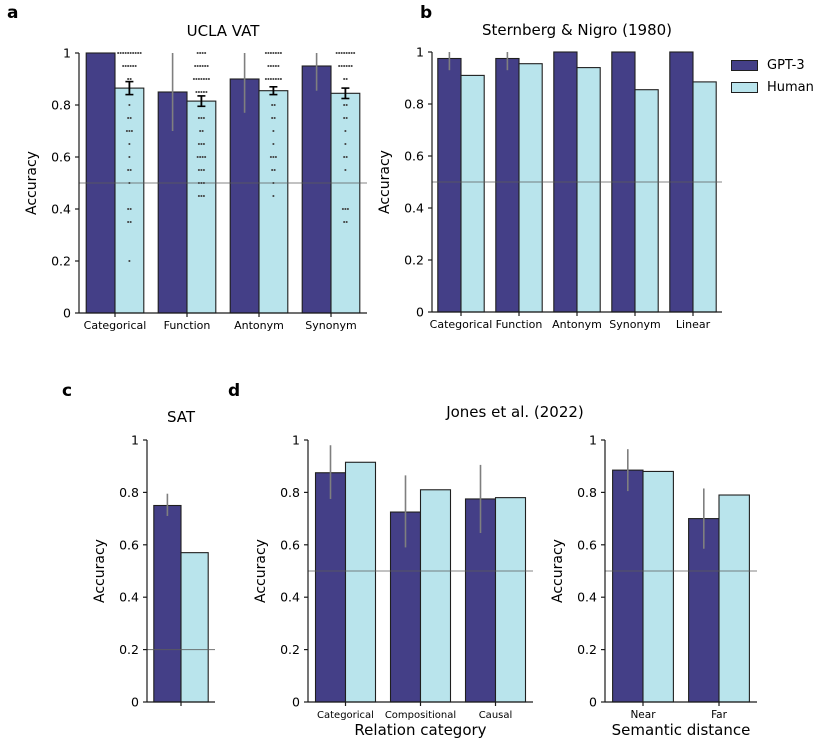 The width and height of the screenshot is (820, 743). I want to click on panel-label-c: c, so click(67, 391).